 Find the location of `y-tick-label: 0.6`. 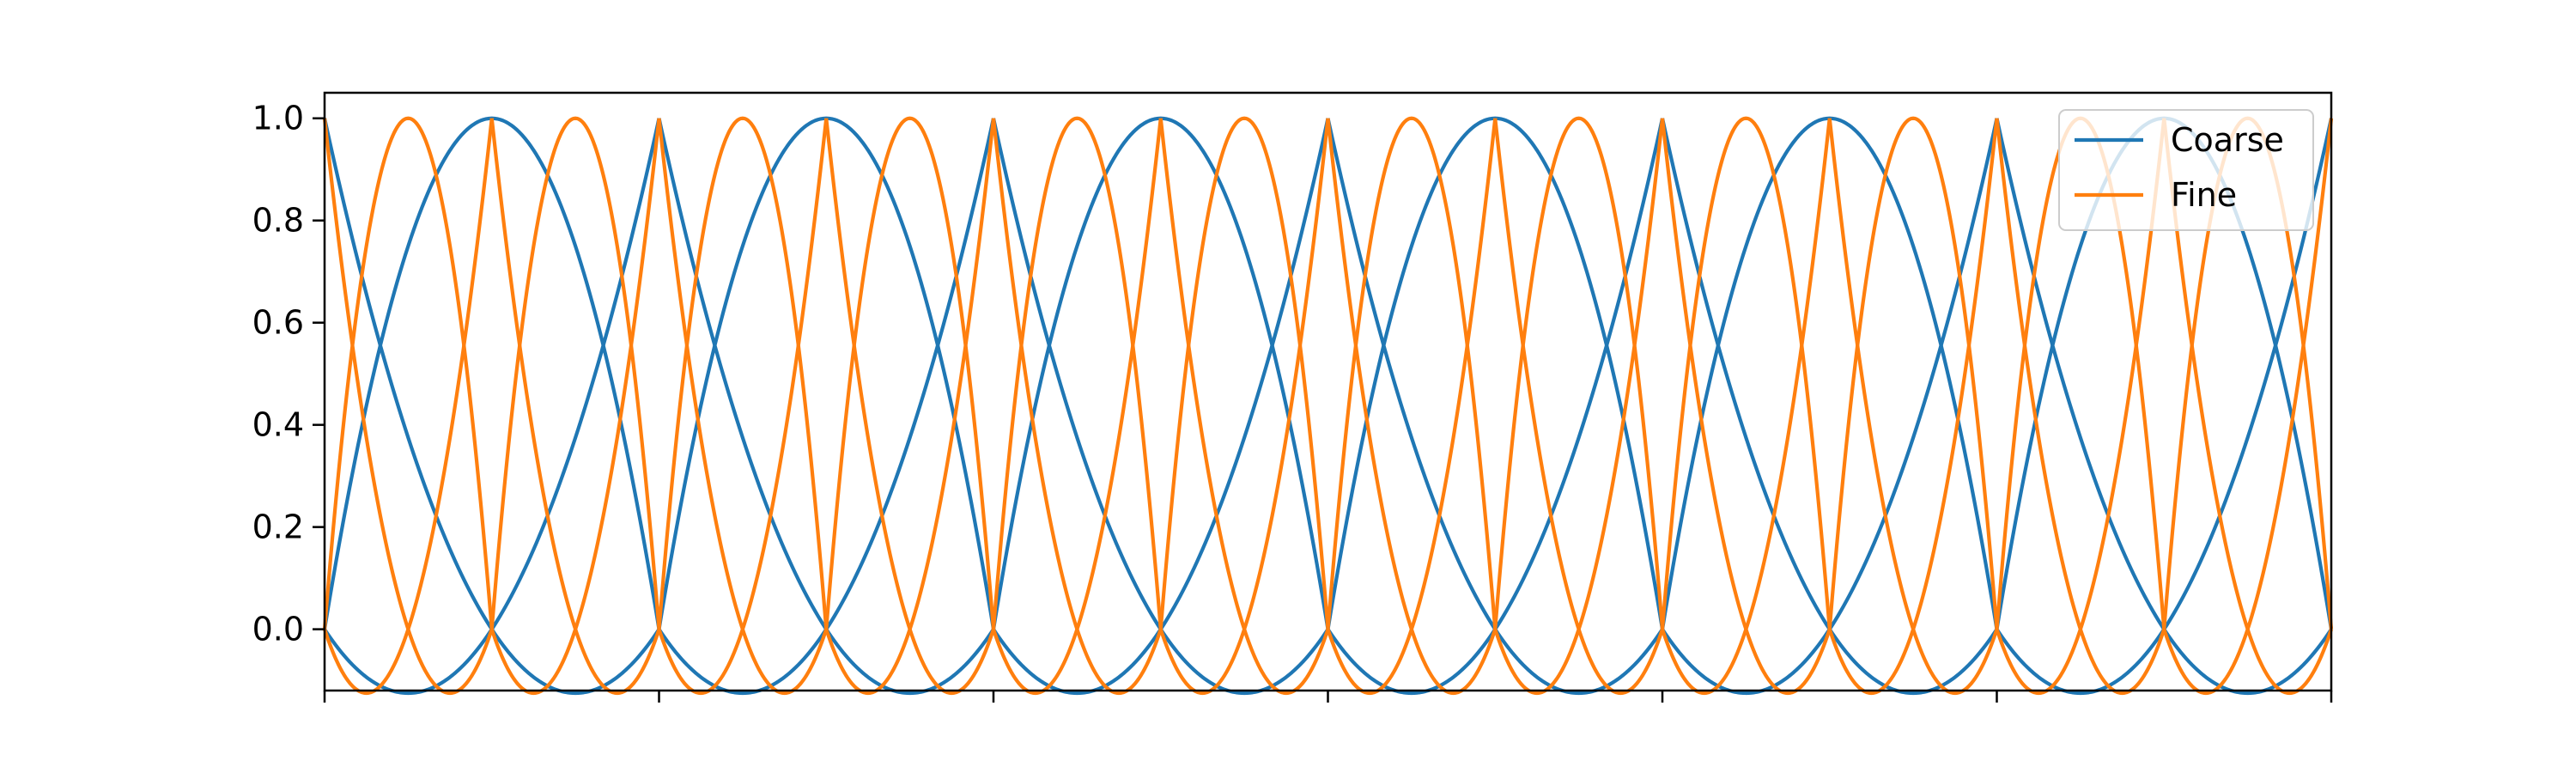

y-tick-label: 0.6 is located at coordinates (278, 323).